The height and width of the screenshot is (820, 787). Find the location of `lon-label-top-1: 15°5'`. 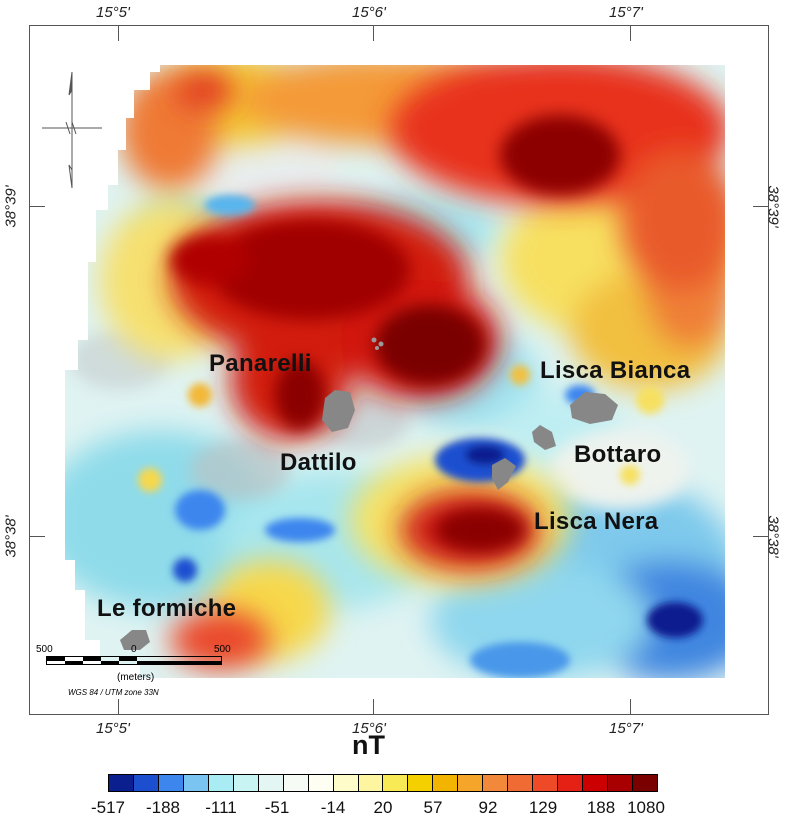

lon-label-top-1: 15°5' is located at coordinates (113, 12).